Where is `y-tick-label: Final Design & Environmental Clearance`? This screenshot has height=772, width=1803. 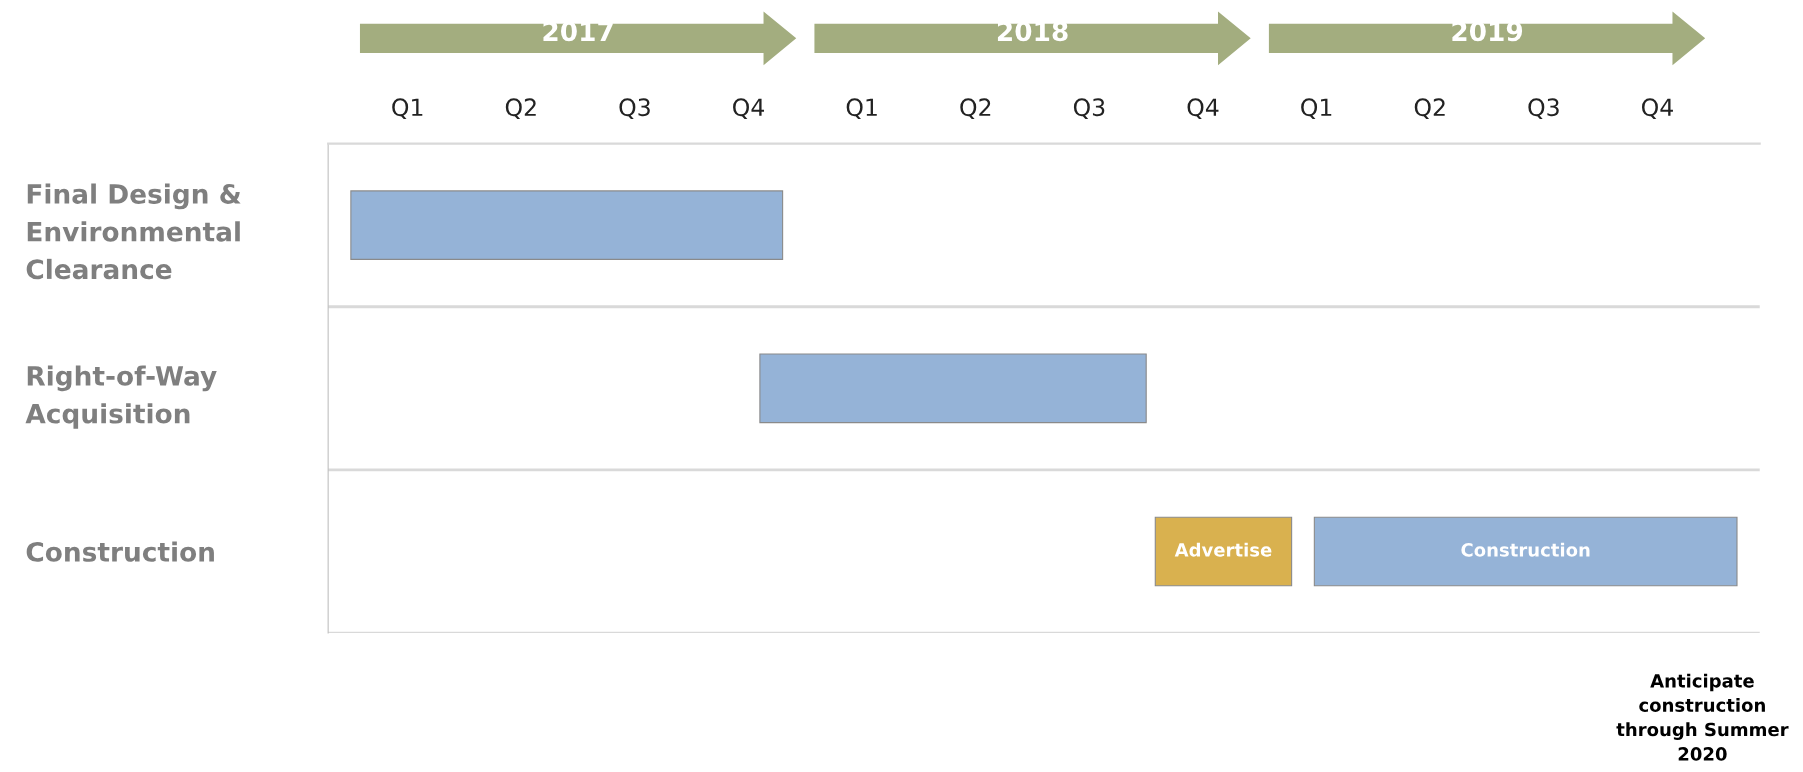
y-tick-label: Final Design & Environmental Clearance is located at coordinates (133, 231).